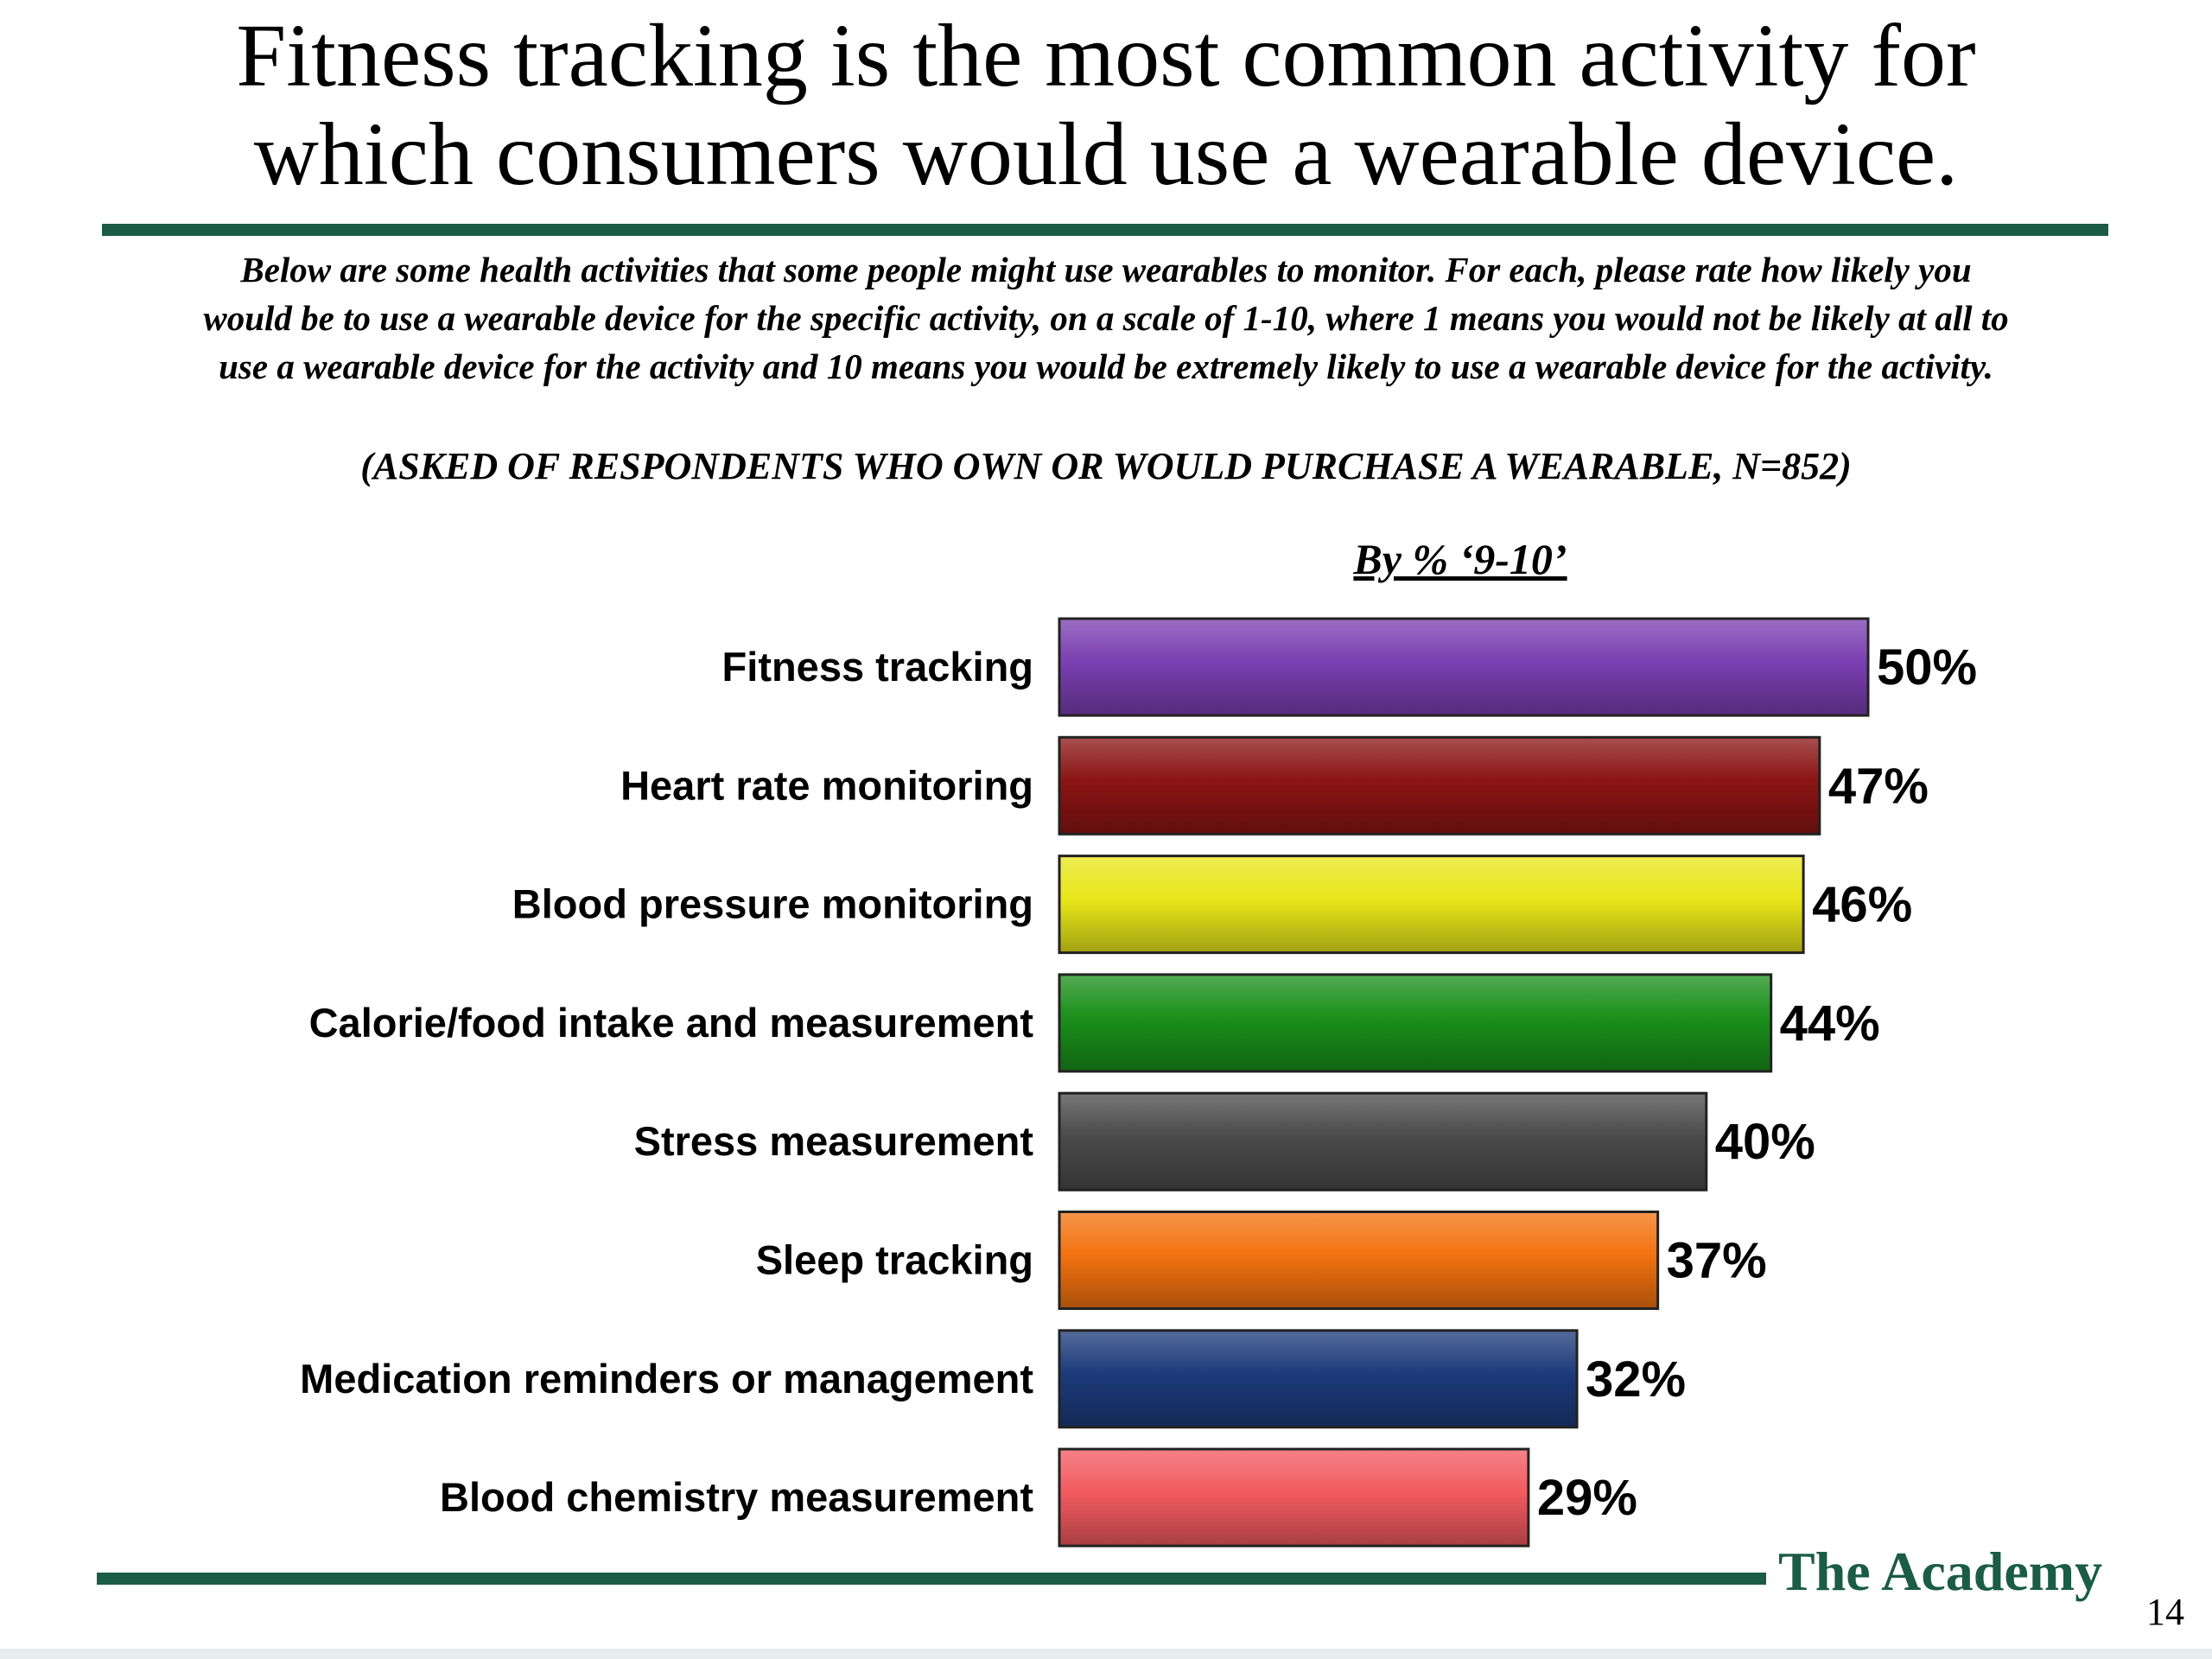  What do you see at coordinates (736, 1497) in the screenshot?
I see `category-label-7: Blood chemistry measurement` at bounding box center [736, 1497].